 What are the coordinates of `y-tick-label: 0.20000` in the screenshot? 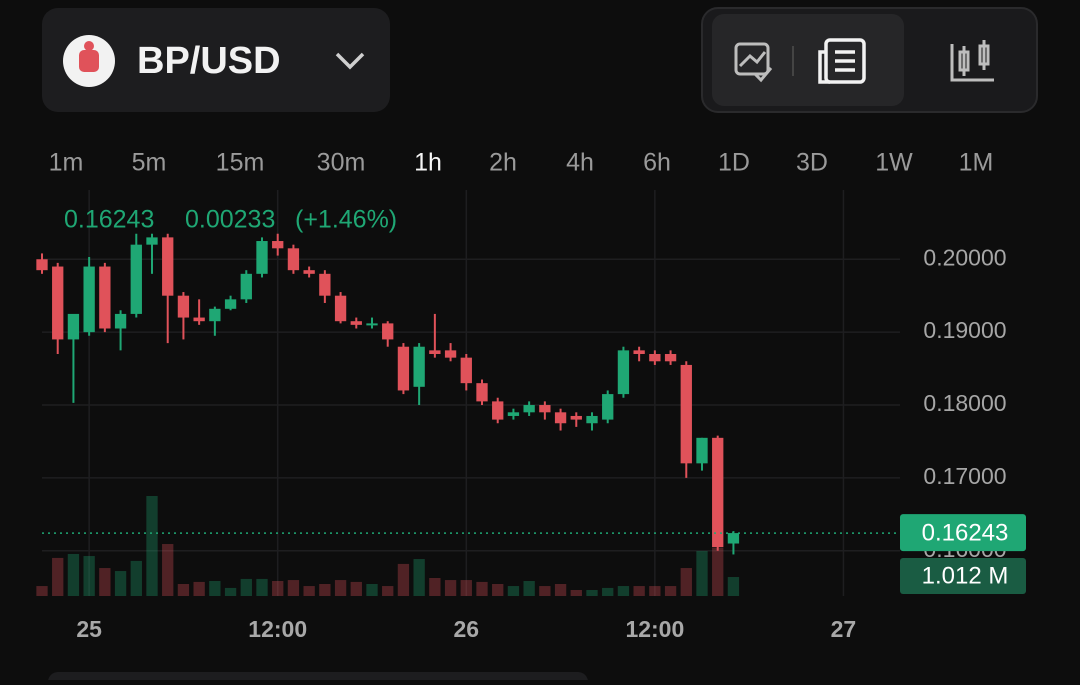 It's located at (964, 257).